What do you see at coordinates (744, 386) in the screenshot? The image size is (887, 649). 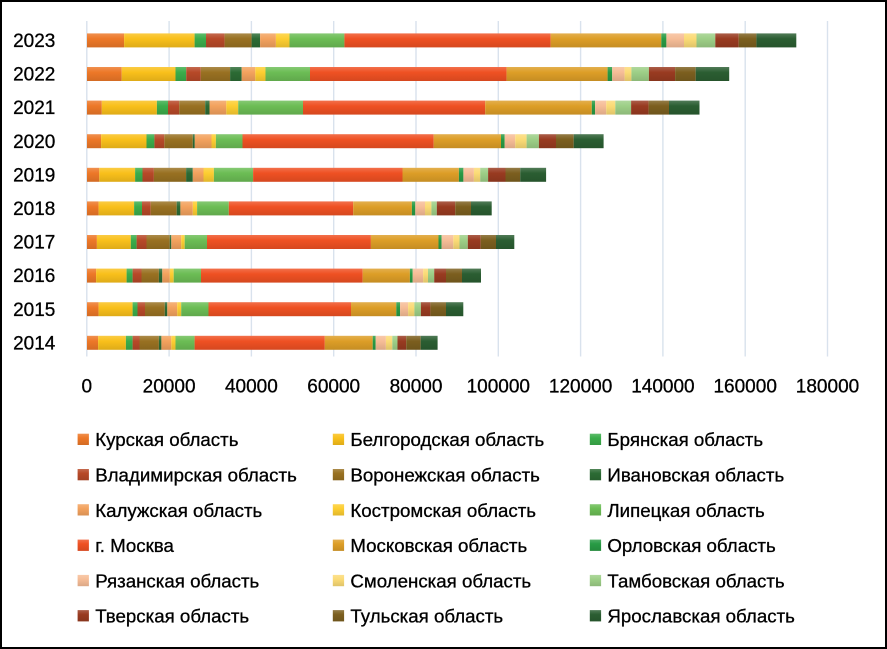 I see `svg-text: 160000` at bounding box center [744, 386].